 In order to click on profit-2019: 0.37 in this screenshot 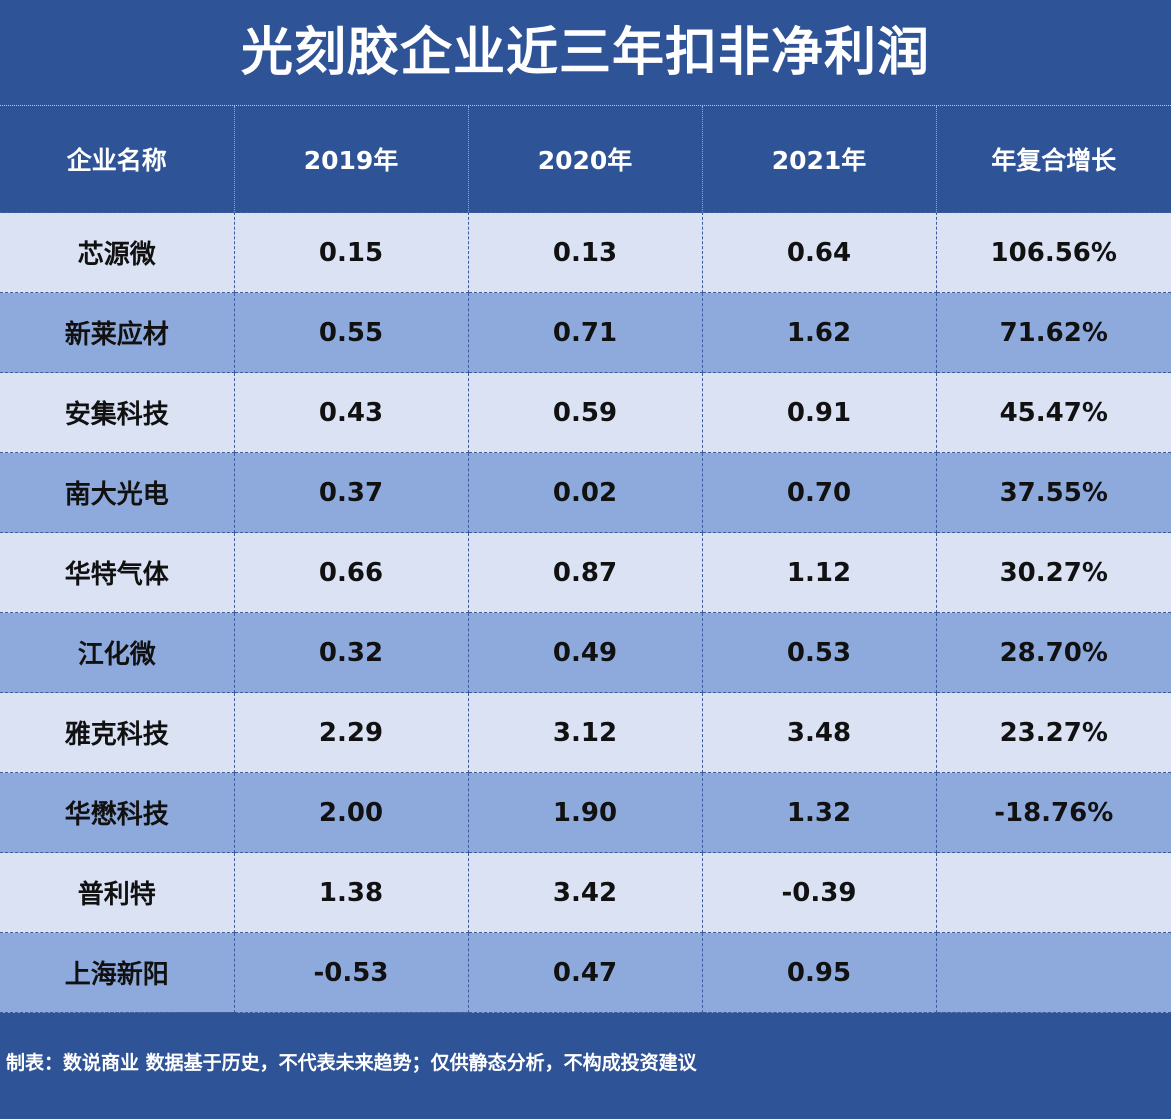, I will do `click(351, 492)`.